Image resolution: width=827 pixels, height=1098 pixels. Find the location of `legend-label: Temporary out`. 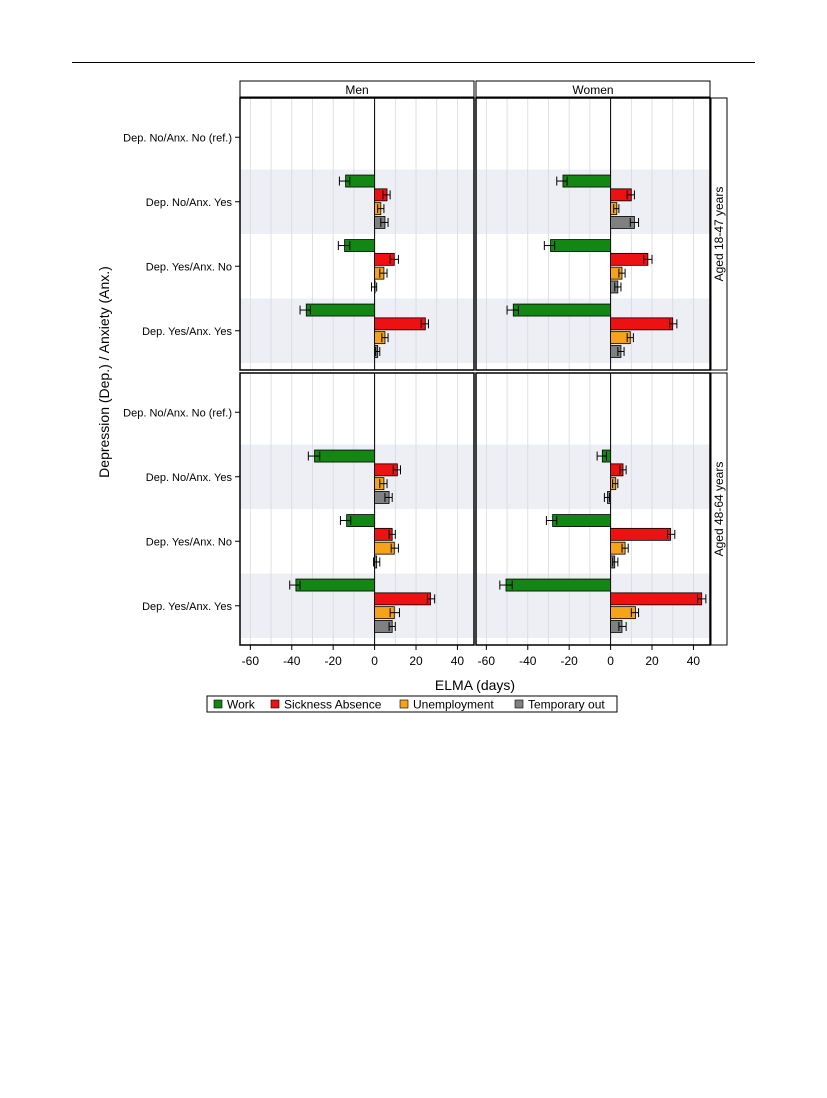

legend-label: Temporary out is located at coordinates (566, 705).